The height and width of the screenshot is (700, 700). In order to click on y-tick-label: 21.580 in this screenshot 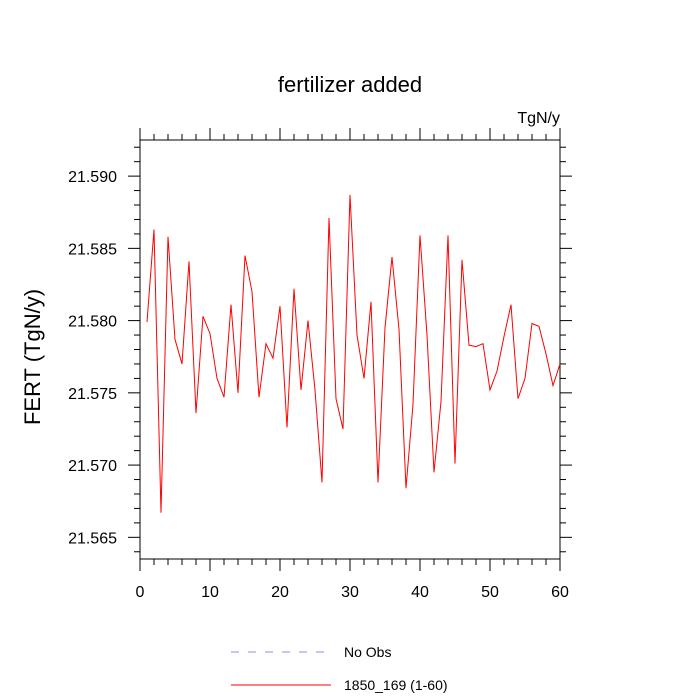, I will do `click(92, 322)`.